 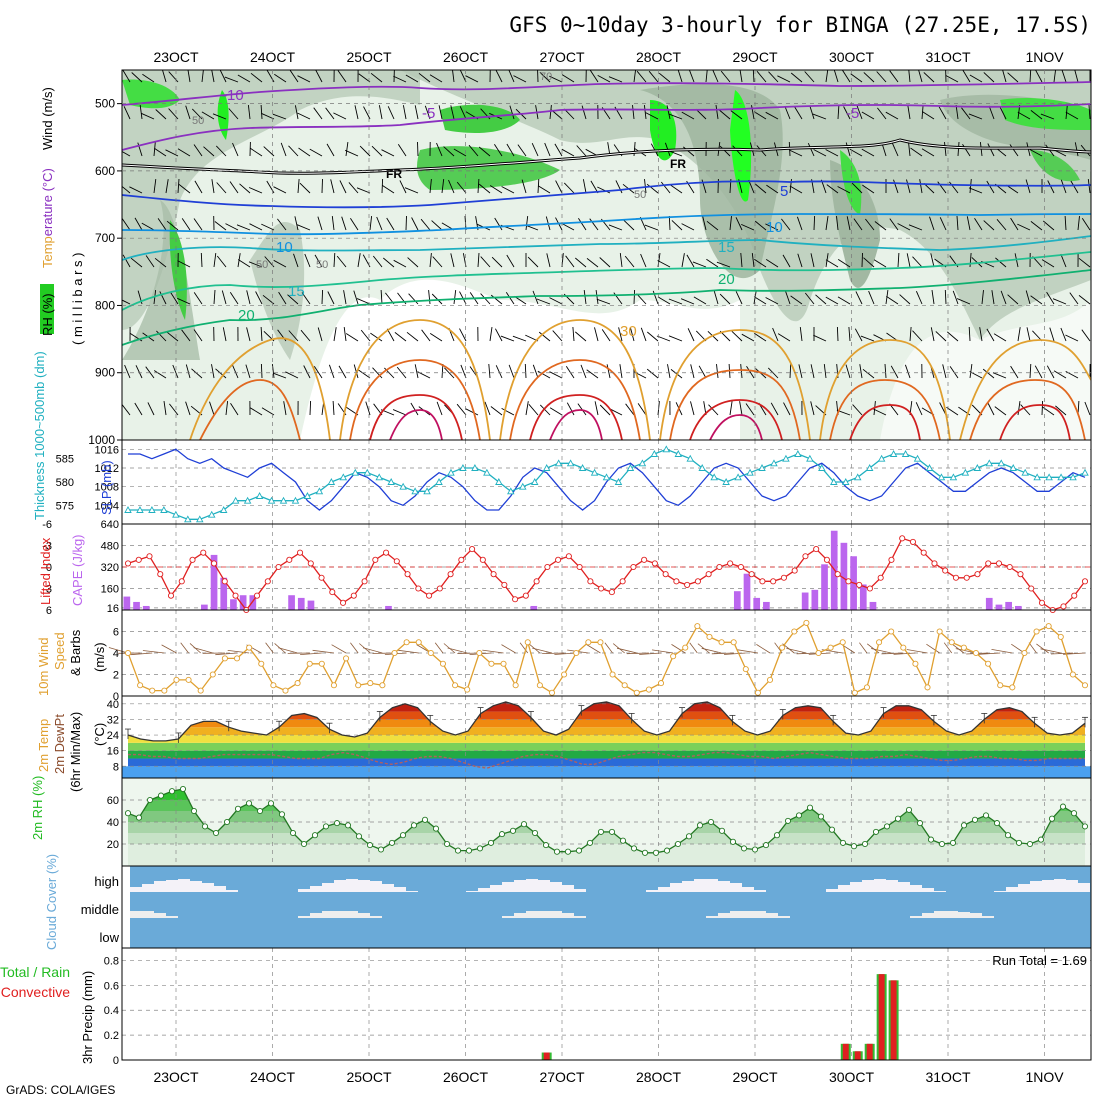 What do you see at coordinates (466, 57) in the screenshot?
I see `date-label-top: 26OCT` at bounding box center [466, 57].